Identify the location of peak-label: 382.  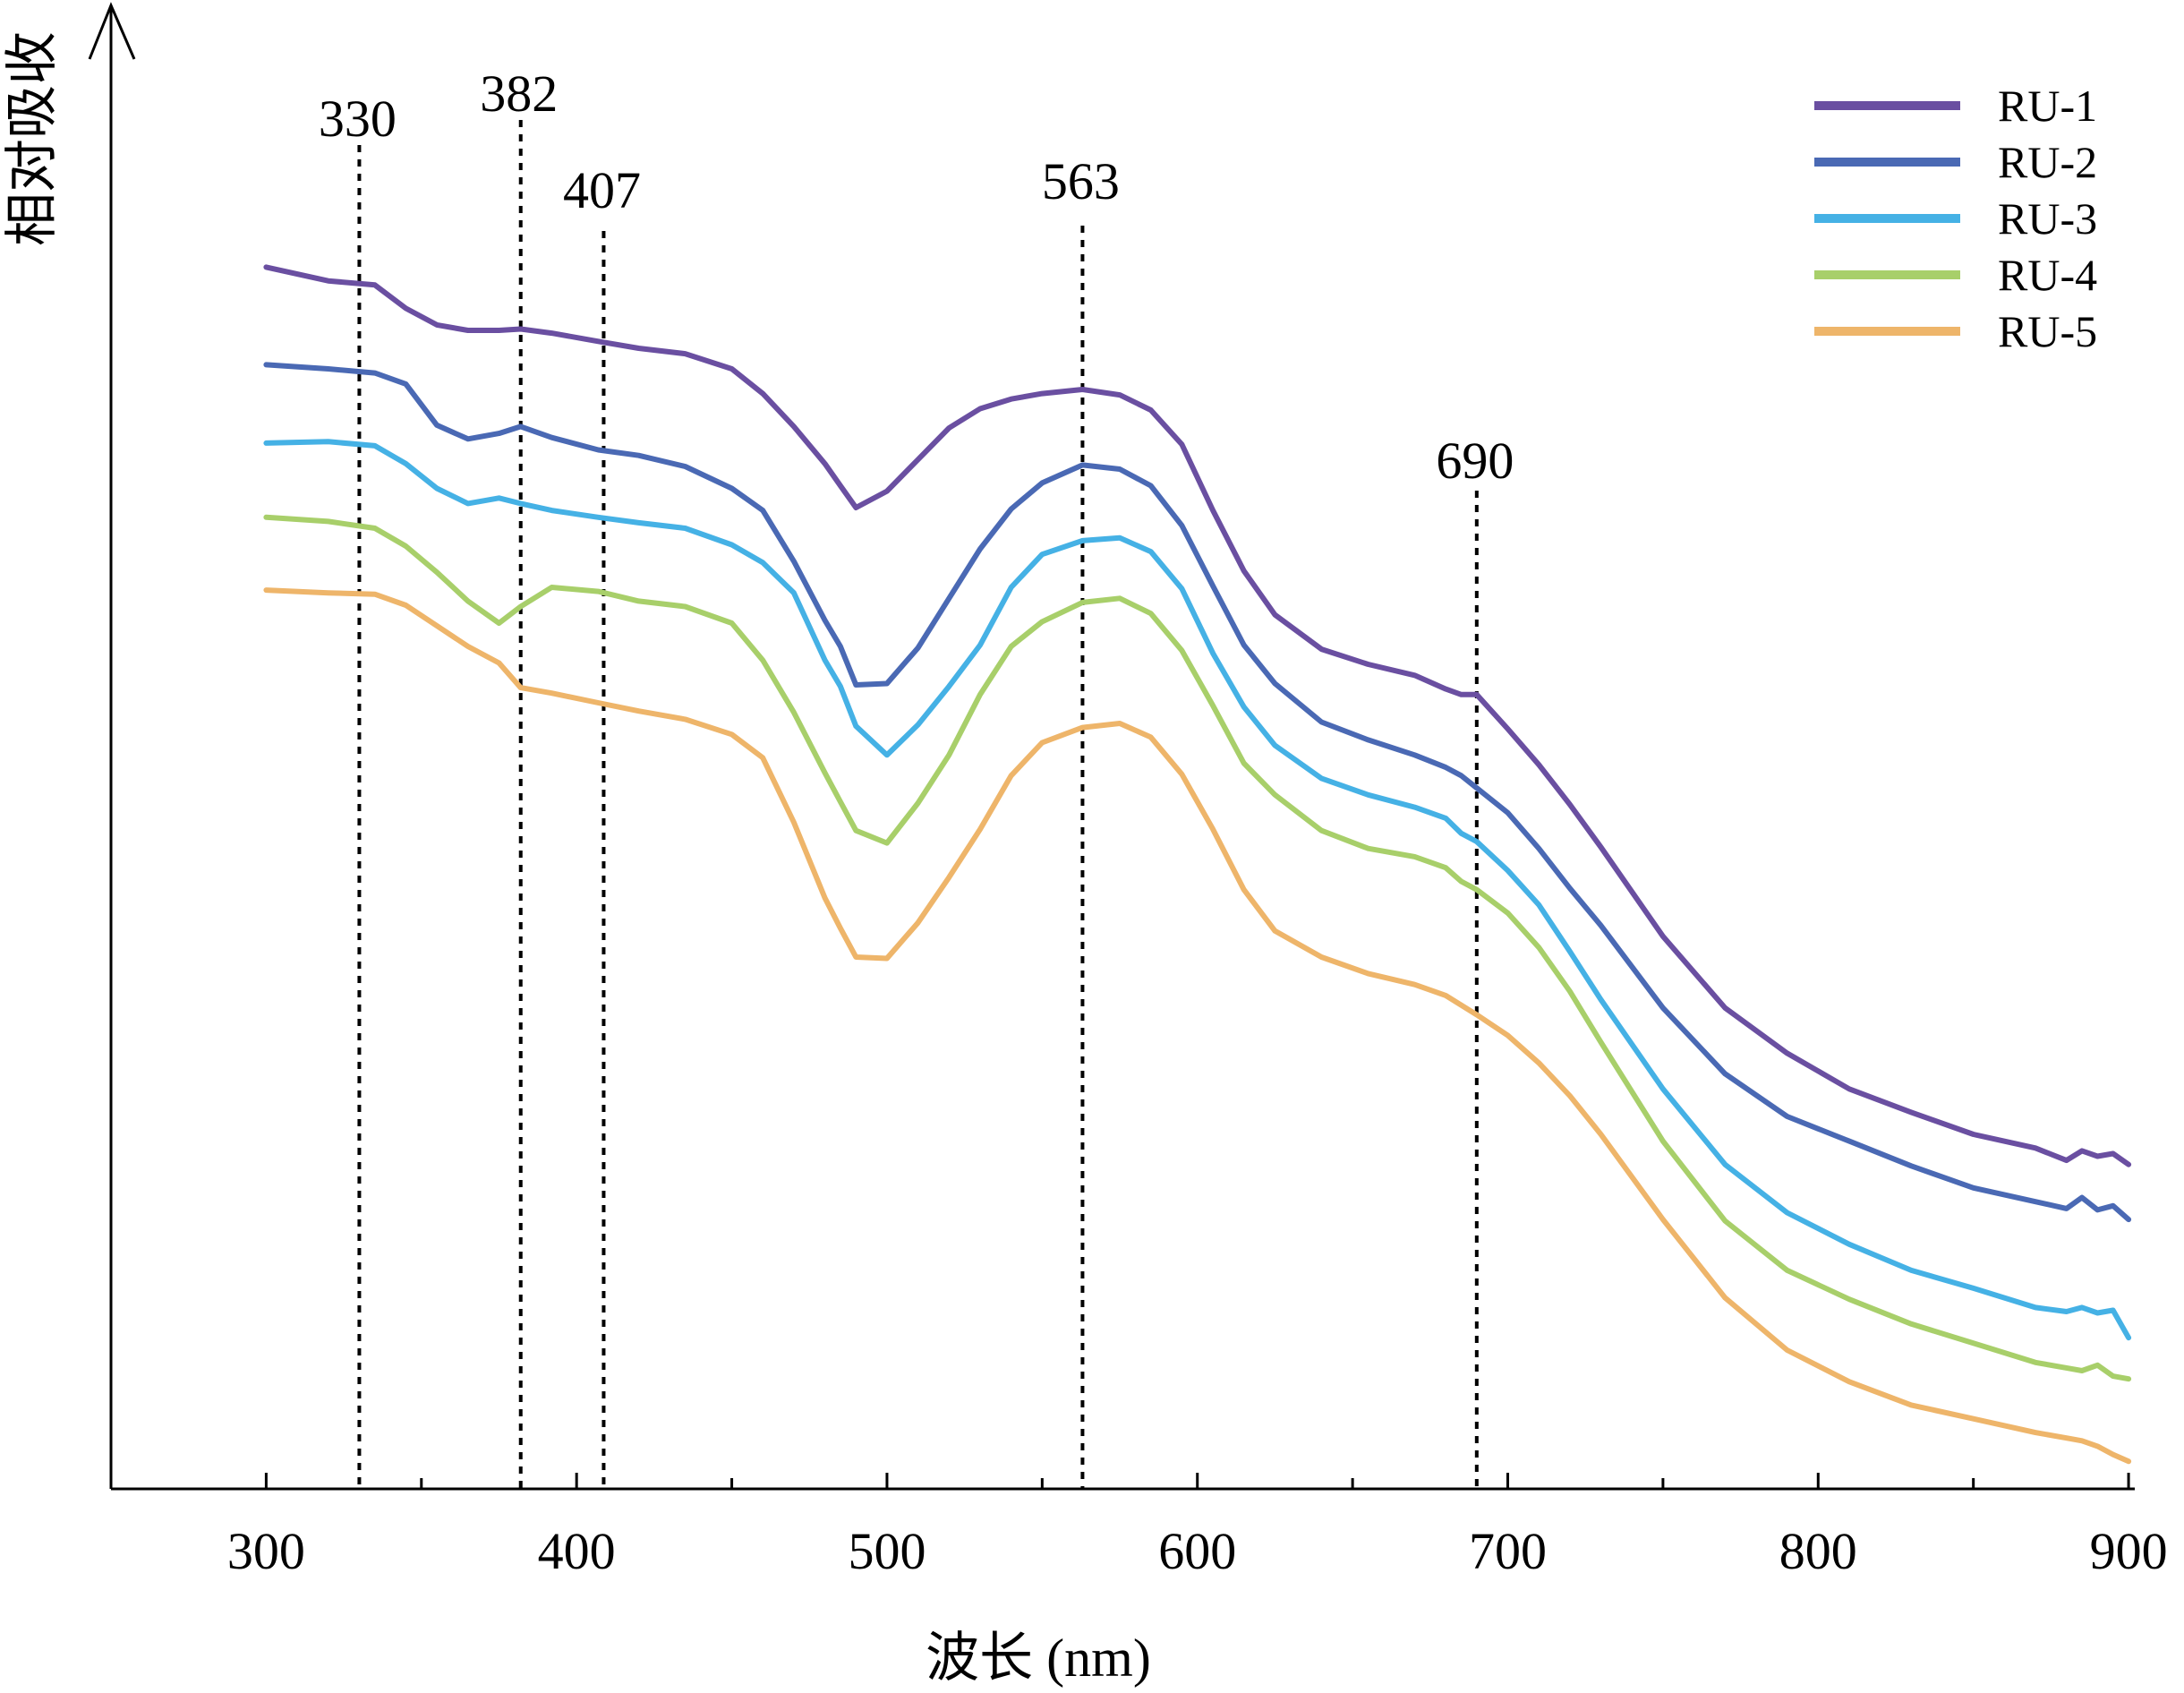
(519, 93).